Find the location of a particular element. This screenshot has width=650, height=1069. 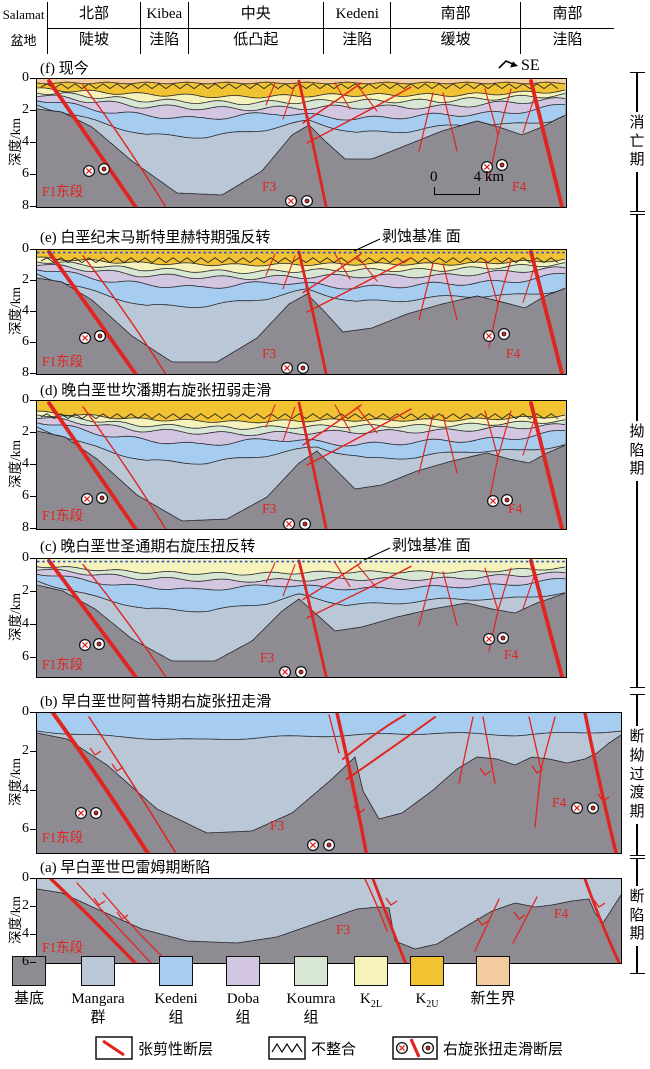

cross-section-b-drawing is located at coordinates (329, 783).